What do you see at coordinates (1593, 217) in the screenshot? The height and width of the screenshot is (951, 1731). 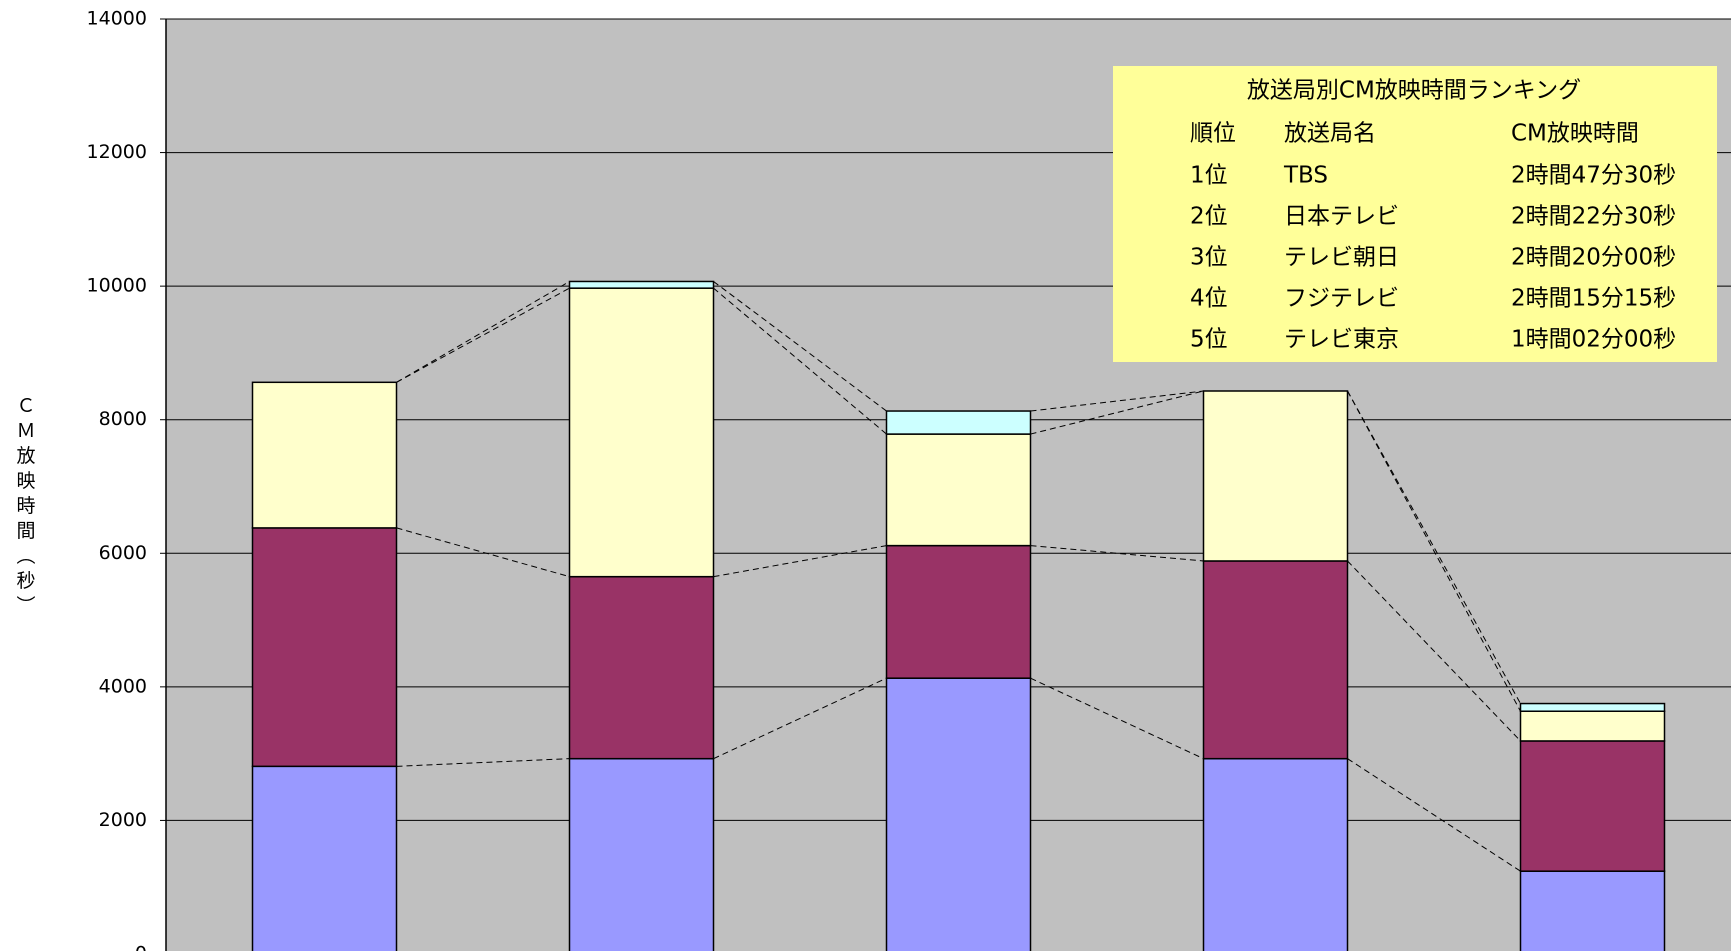 I see `ranking-cell: 2時間22分30秒` at bounding box center [1593, 217].